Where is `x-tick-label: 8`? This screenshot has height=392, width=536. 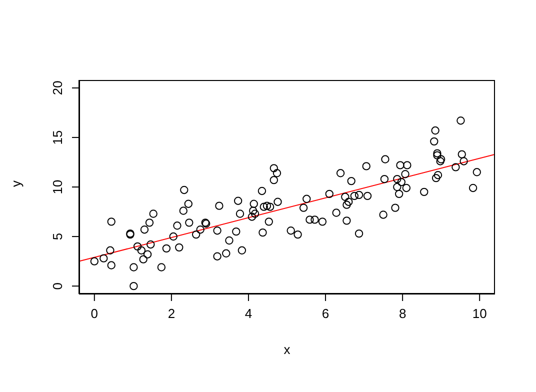 x-tick-label: 8 is located at coordinates (402, 314).